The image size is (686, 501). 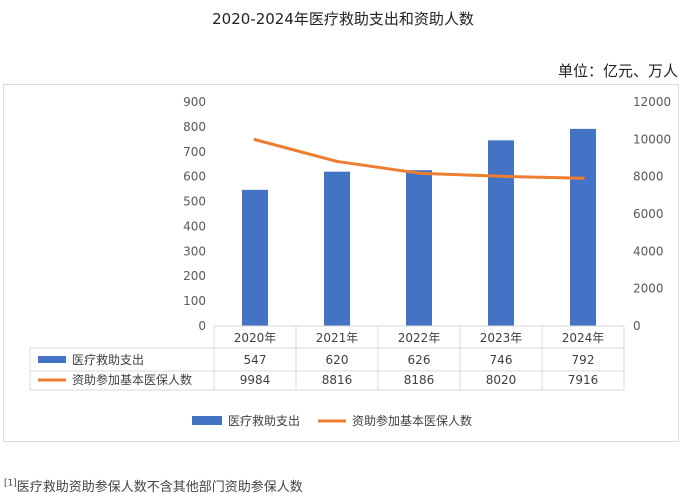 I want to click on legend-label: 医疗救助支出, so click(x=264, y=420).